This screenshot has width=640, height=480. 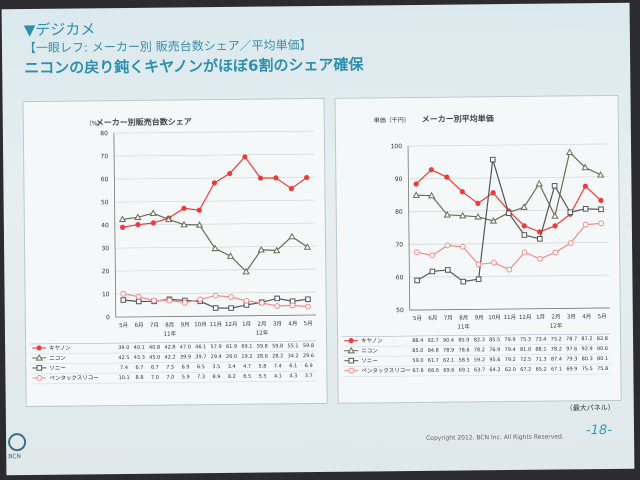 I want to click on table-cell: 66.6, so click(x=433, y=371).